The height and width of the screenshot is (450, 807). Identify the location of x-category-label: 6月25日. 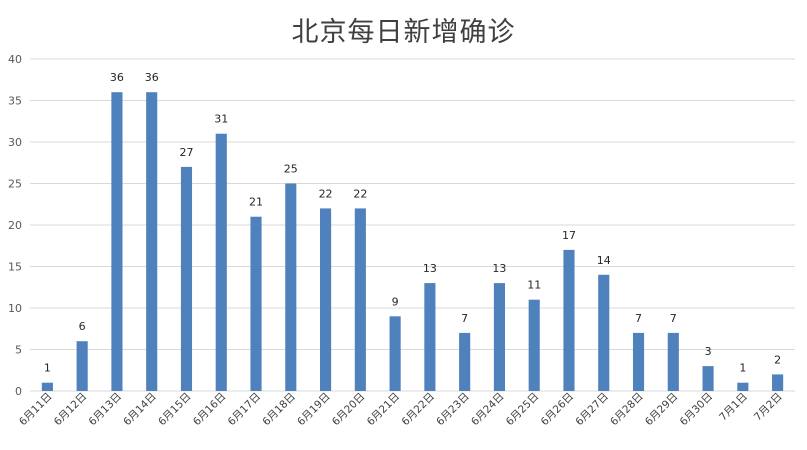
(523, 410).